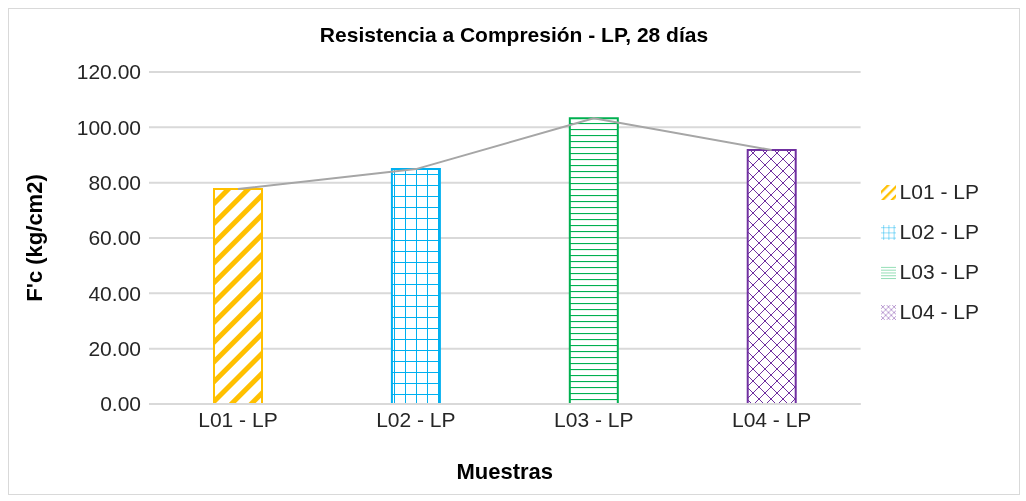 This screenshot has width=1026, height=501. Describe the element at coordinates (514, 35) in the screenshot. I see `chart-title: Resistencia a Compresión - LP, 28 días` at that location.